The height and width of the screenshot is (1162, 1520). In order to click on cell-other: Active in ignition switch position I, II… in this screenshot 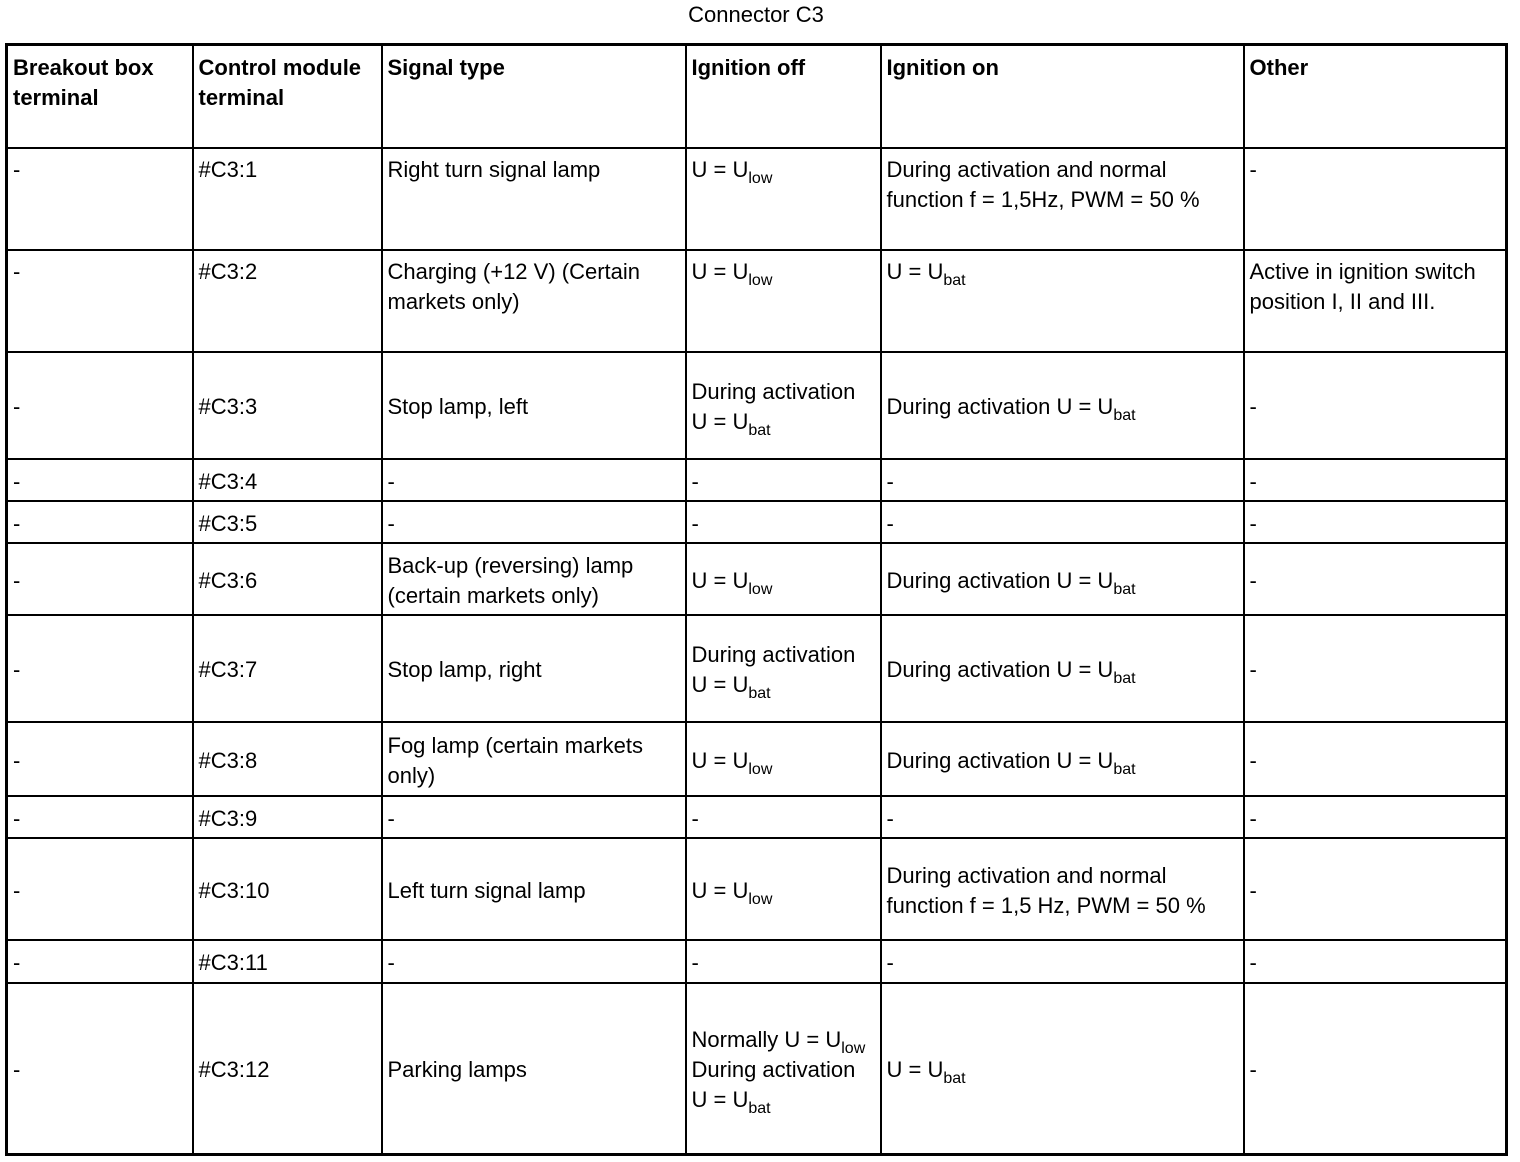, I will do `click(1375, 300)`.